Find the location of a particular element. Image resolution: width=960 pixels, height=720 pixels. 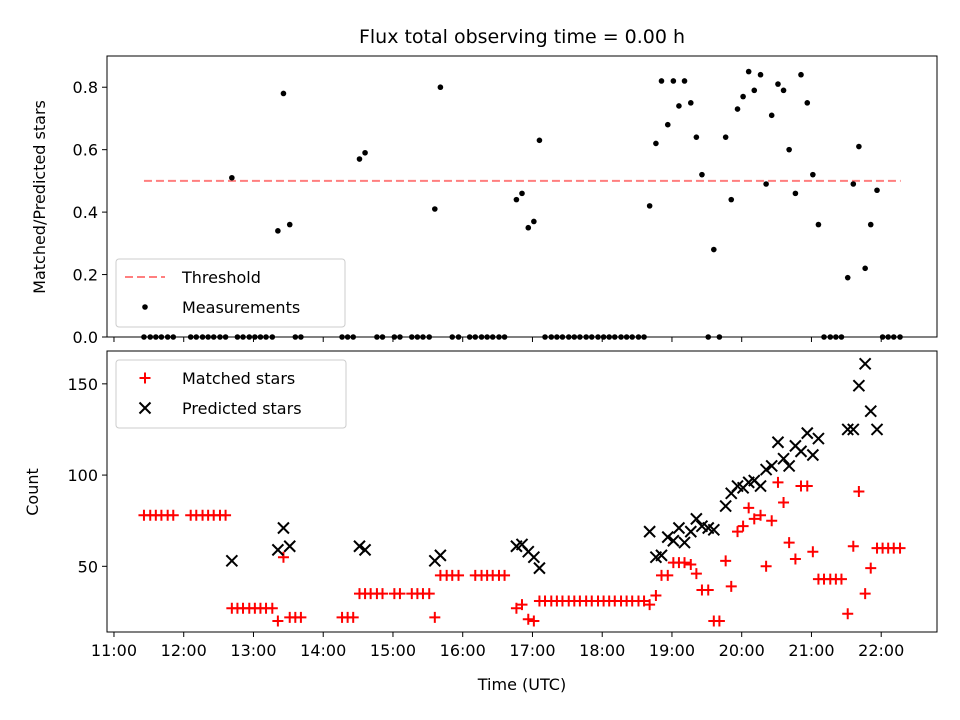

bottom-x-tick-label: 18:00 is located at coordinates (602, 650).